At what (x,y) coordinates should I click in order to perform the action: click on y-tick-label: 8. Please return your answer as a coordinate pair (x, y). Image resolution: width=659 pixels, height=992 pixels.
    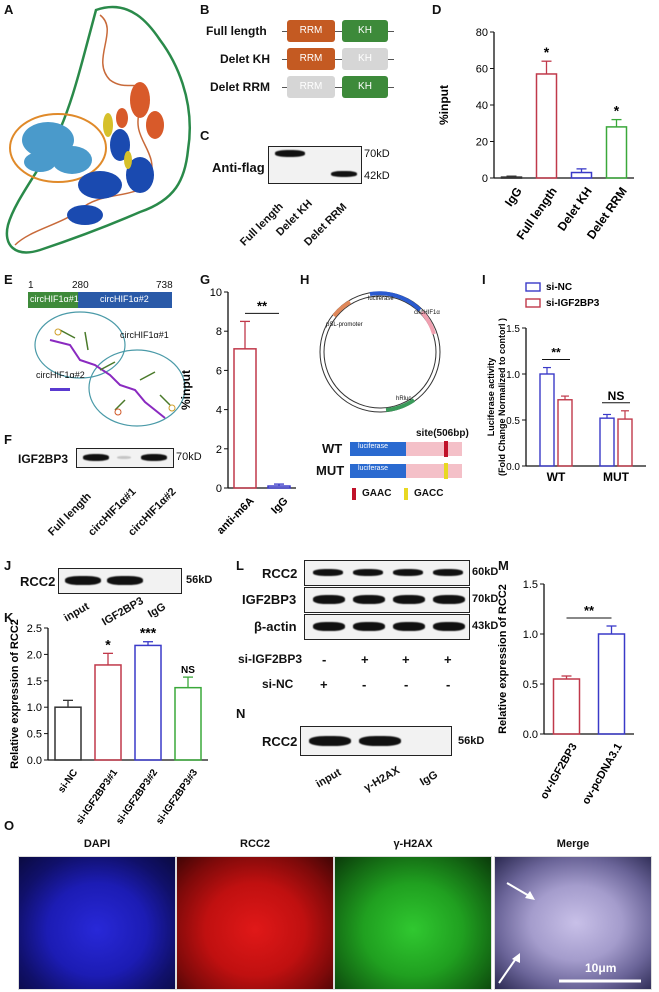
    Looking at the image, I should click on (219, 332).